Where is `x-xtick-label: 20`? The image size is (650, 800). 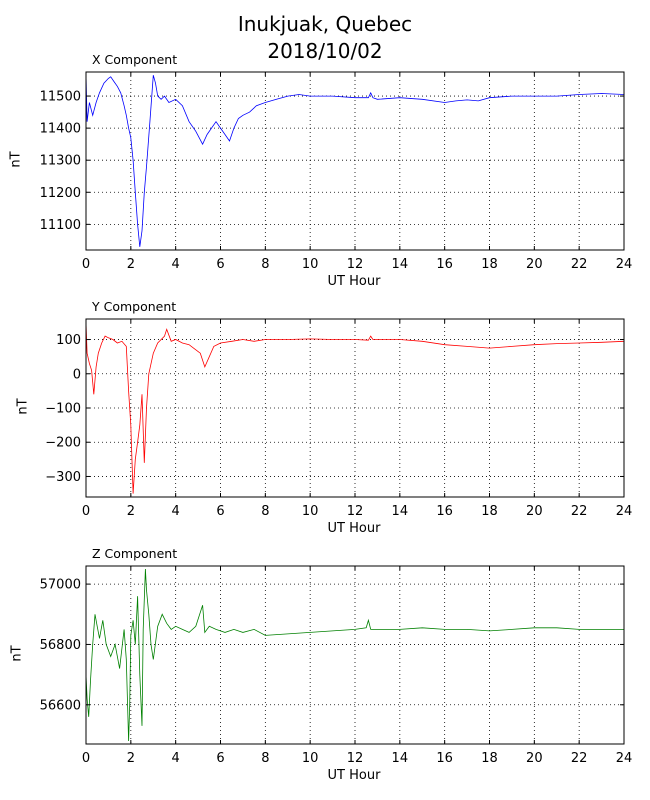 x-xtick-label: 20 is located at coordinates (534, 264).